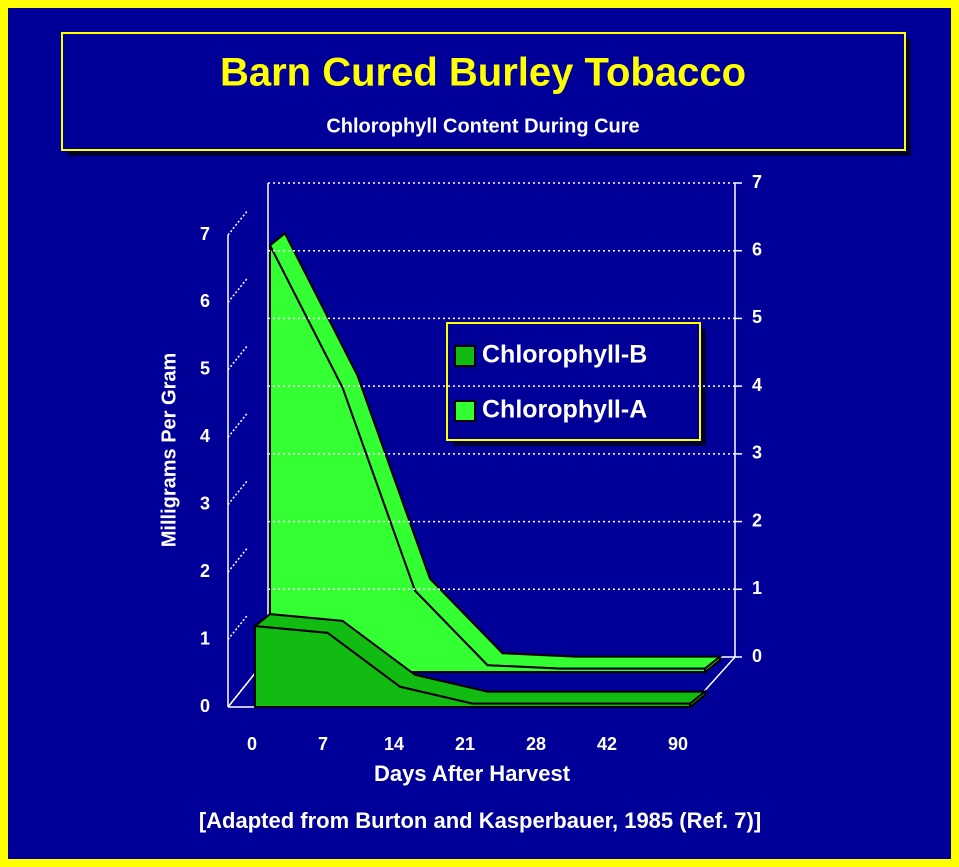 This screenshot has height=867, width=959. What do you see at coordinates (482, 126) in the screenshot?
I see `chart-subtitle: Chlorophyll Content During Cure` at bounding box center [482, 126].